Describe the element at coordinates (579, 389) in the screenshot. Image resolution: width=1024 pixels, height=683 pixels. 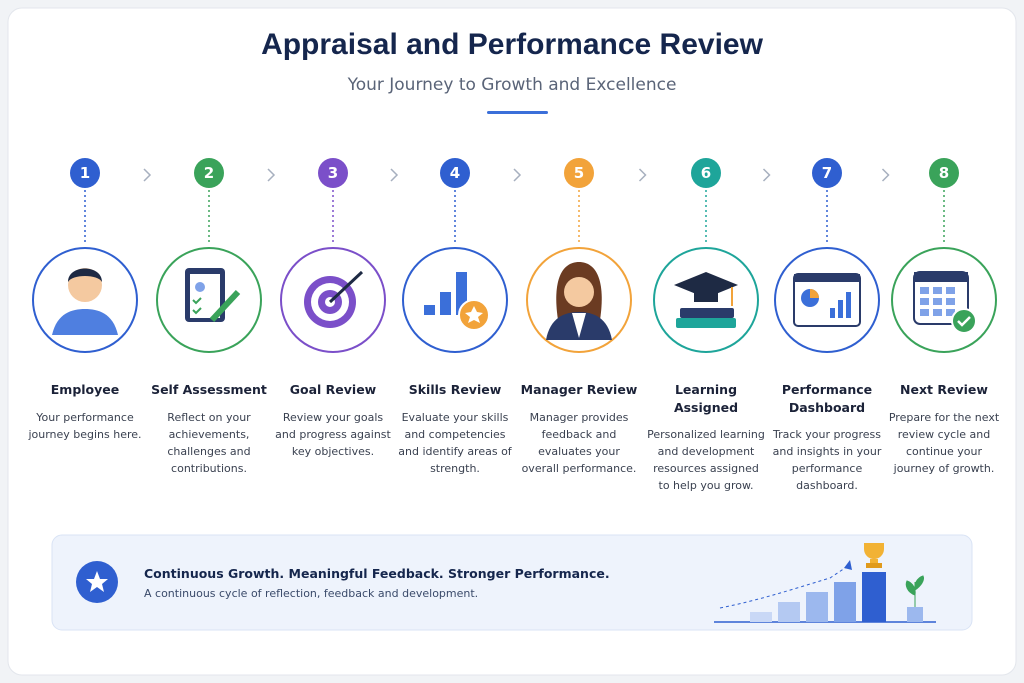
I see `step-title: Manager Review` at that location.